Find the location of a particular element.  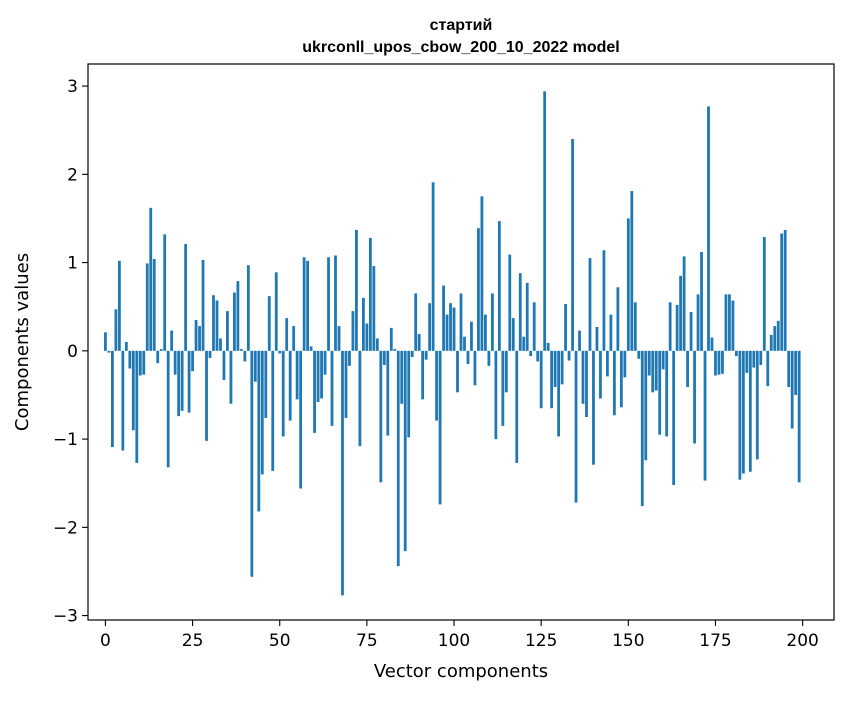

x-tick-label: 75 is located at coordinates (367, 641).